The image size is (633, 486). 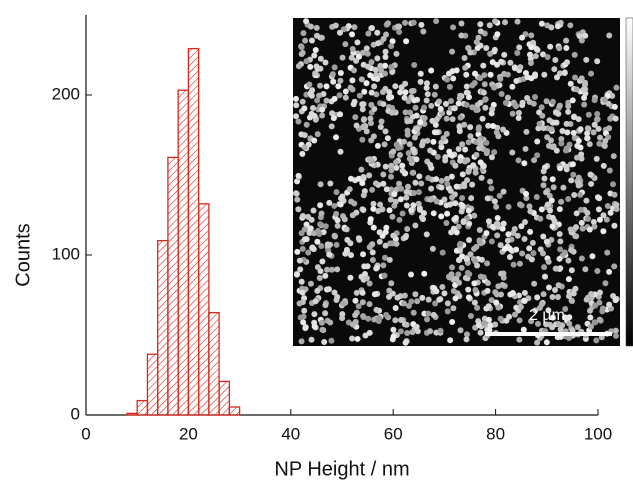 I want to click on x-axis-label: NP Height / nm, so click(x=341, y=469).